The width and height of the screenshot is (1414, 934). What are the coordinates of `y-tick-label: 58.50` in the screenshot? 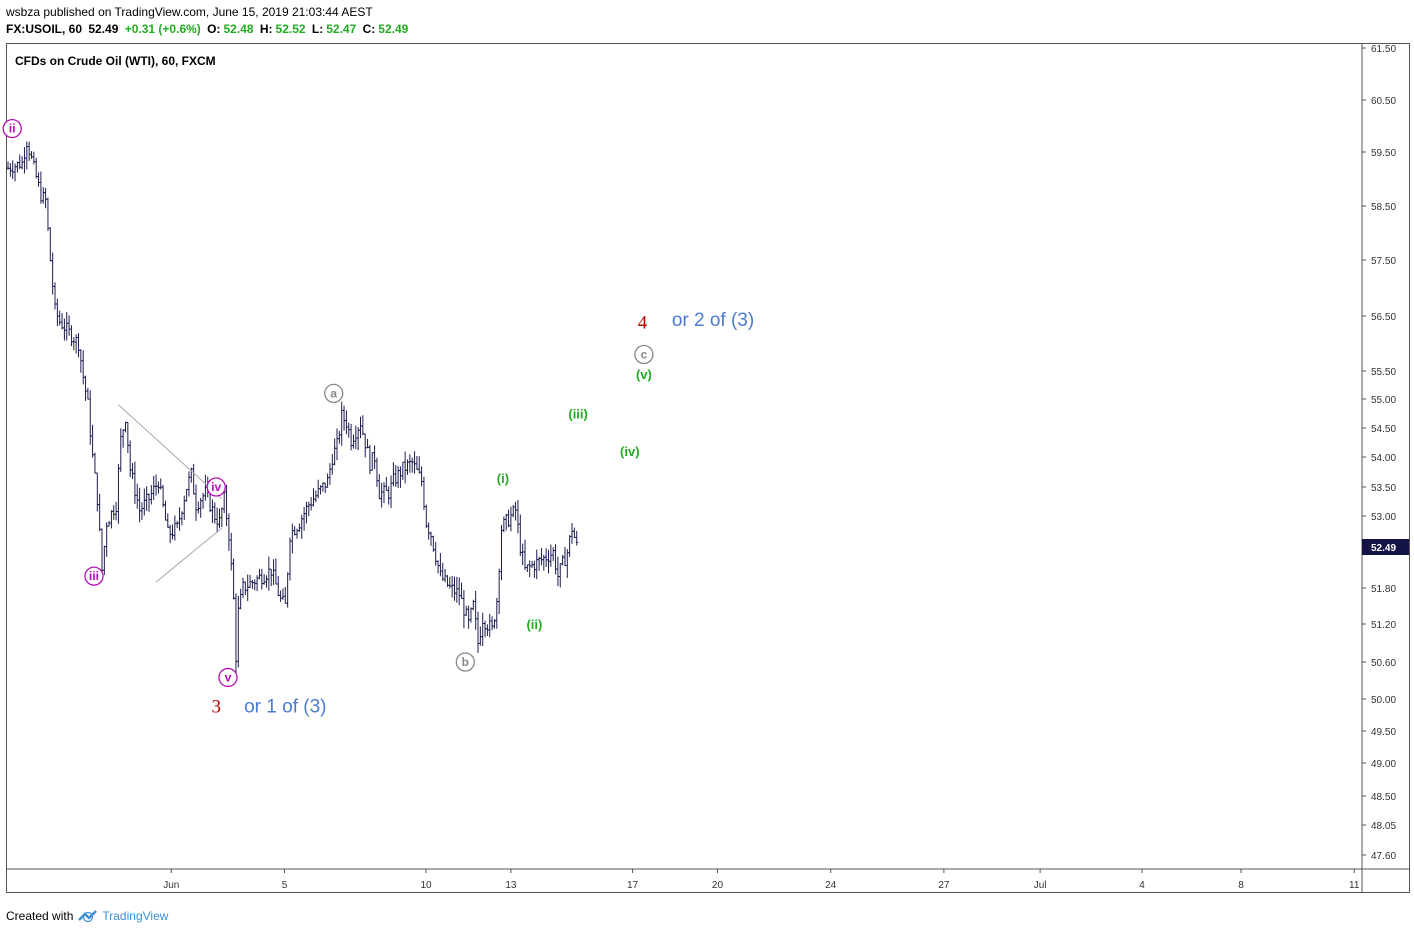 It's located at (1383, 207).